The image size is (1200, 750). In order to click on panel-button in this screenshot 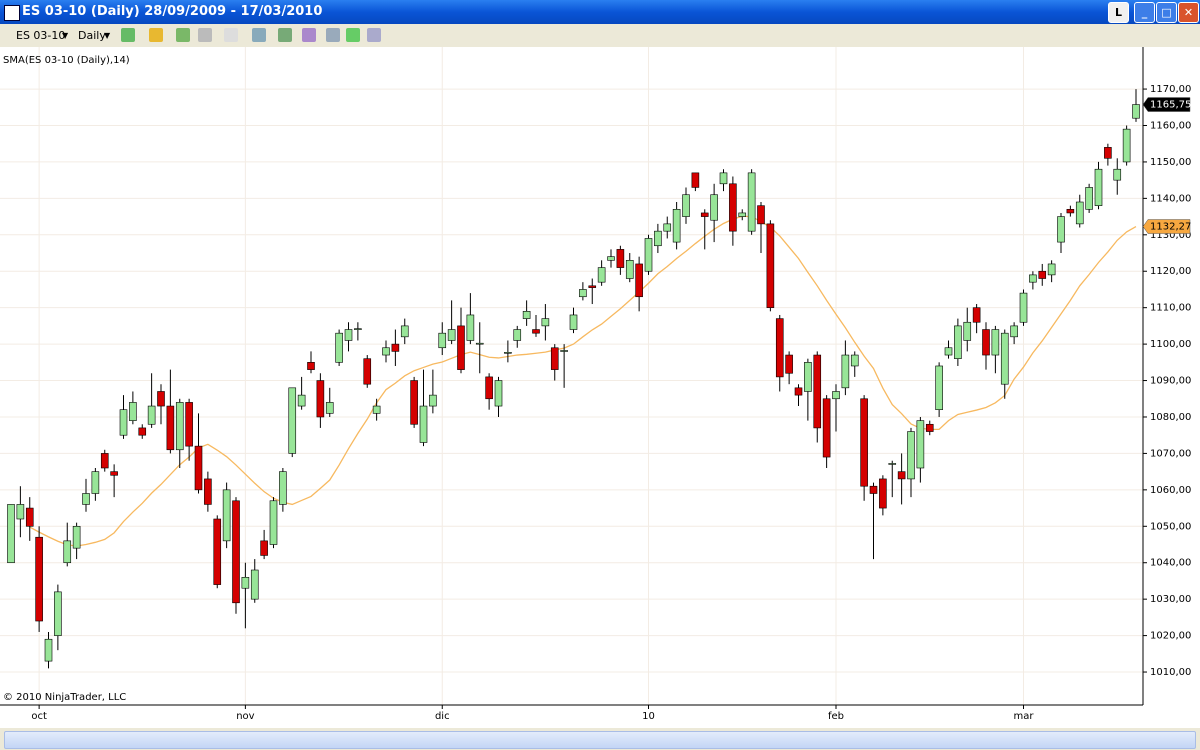, I will do `click(374, 35)`.